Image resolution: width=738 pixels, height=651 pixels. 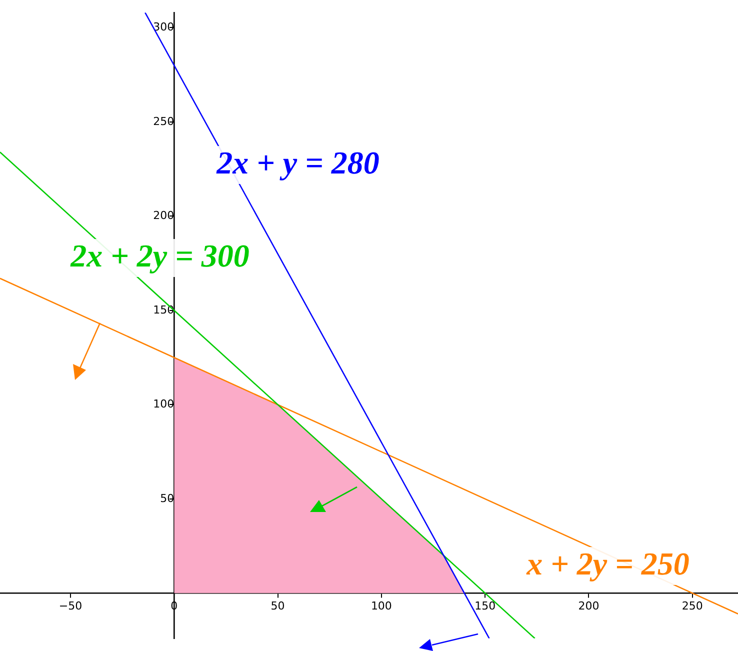 What do you see at coordinates (692, 606) in the screenshot?
I see `x-tick-label: 250` at bounding box center [692, 606].